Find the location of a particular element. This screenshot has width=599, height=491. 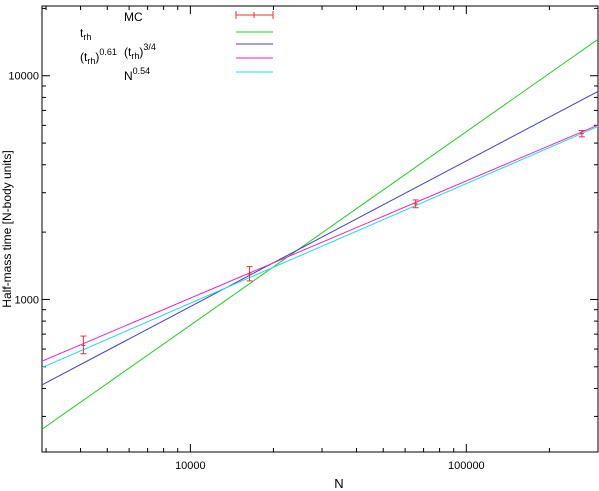

y-axis-label: Half-mass time [N-body units] is located at coordinates (7, 228).